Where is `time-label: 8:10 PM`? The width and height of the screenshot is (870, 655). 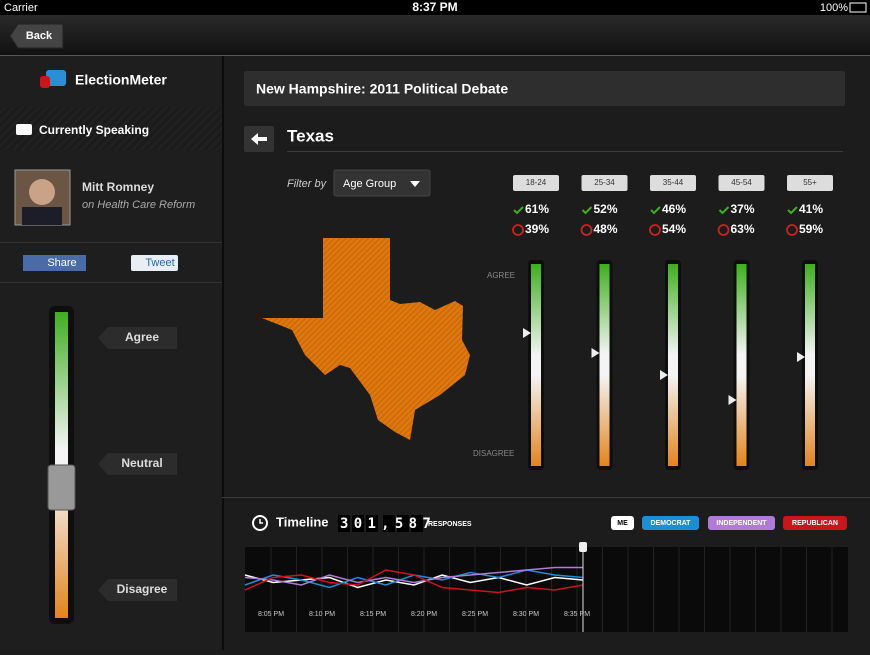 time-label: 8:10 PM is located at coordinates (322, 614).